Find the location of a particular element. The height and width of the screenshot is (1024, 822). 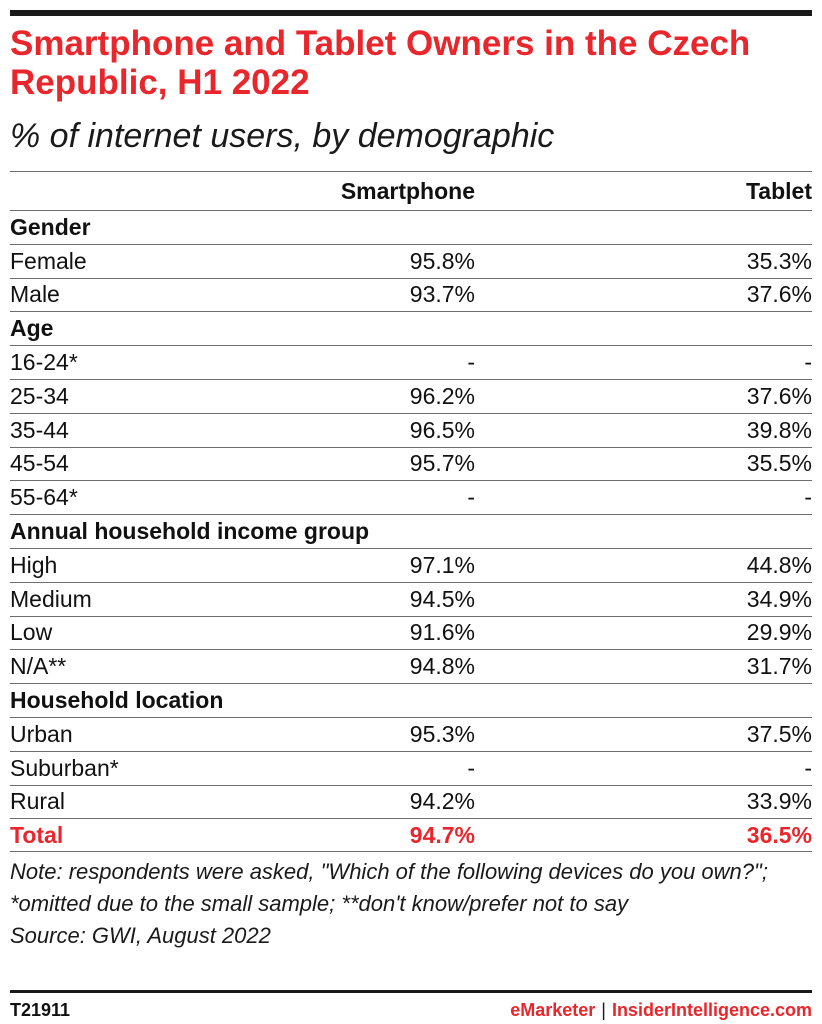

brand-credit: eMarketer | InsiderIntelligence.com is located at coordinates (661, 1010).